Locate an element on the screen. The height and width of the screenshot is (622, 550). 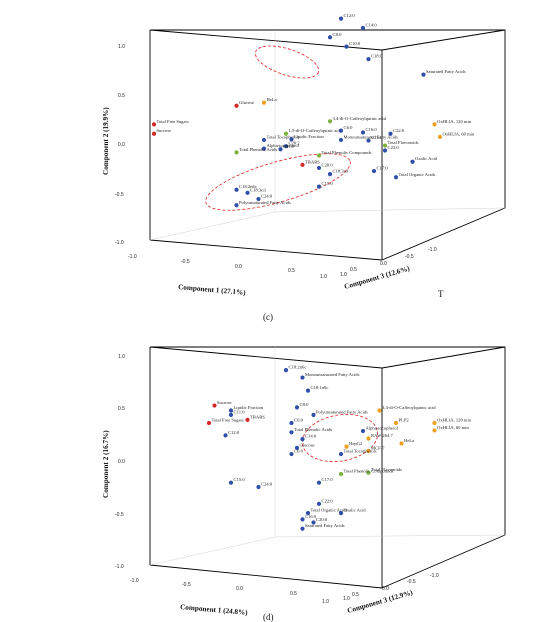
data-point-label: C12:0 is located at coordinates (350, 15).